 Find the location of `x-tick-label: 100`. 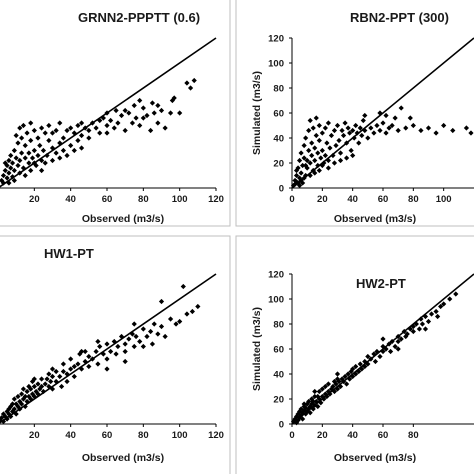

x-tick-label: 100 is located at coordinates (180, 435).